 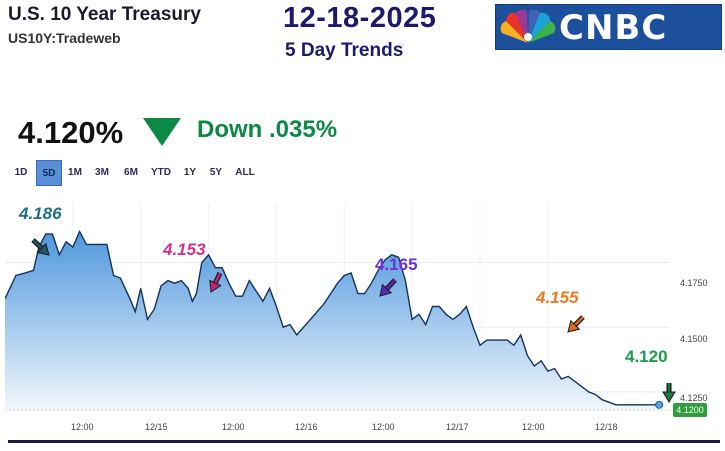 I want to click on x-tick-label: 12/17, so click(x=457, y=427).